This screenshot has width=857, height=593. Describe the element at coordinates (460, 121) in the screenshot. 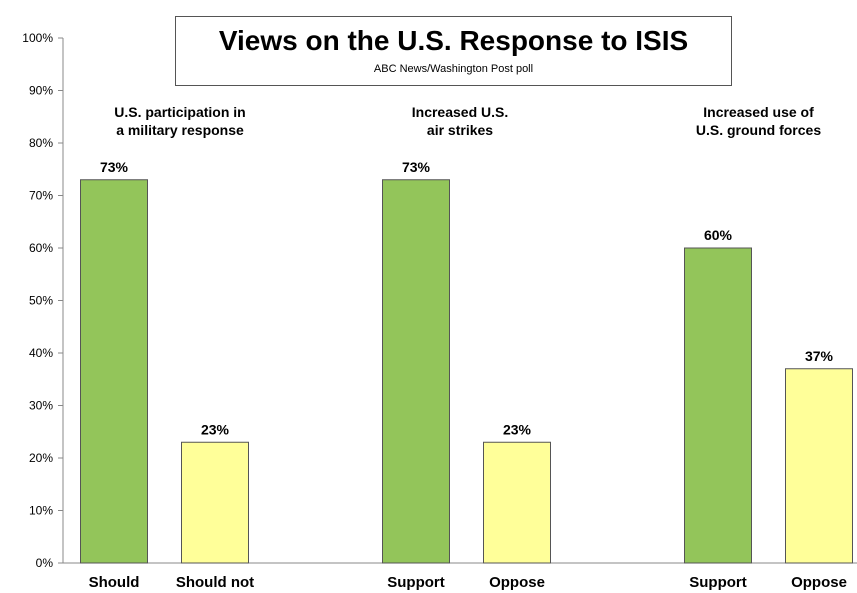

I see `group-label-air-strikes: Increased U.S. air strikes` at that location.